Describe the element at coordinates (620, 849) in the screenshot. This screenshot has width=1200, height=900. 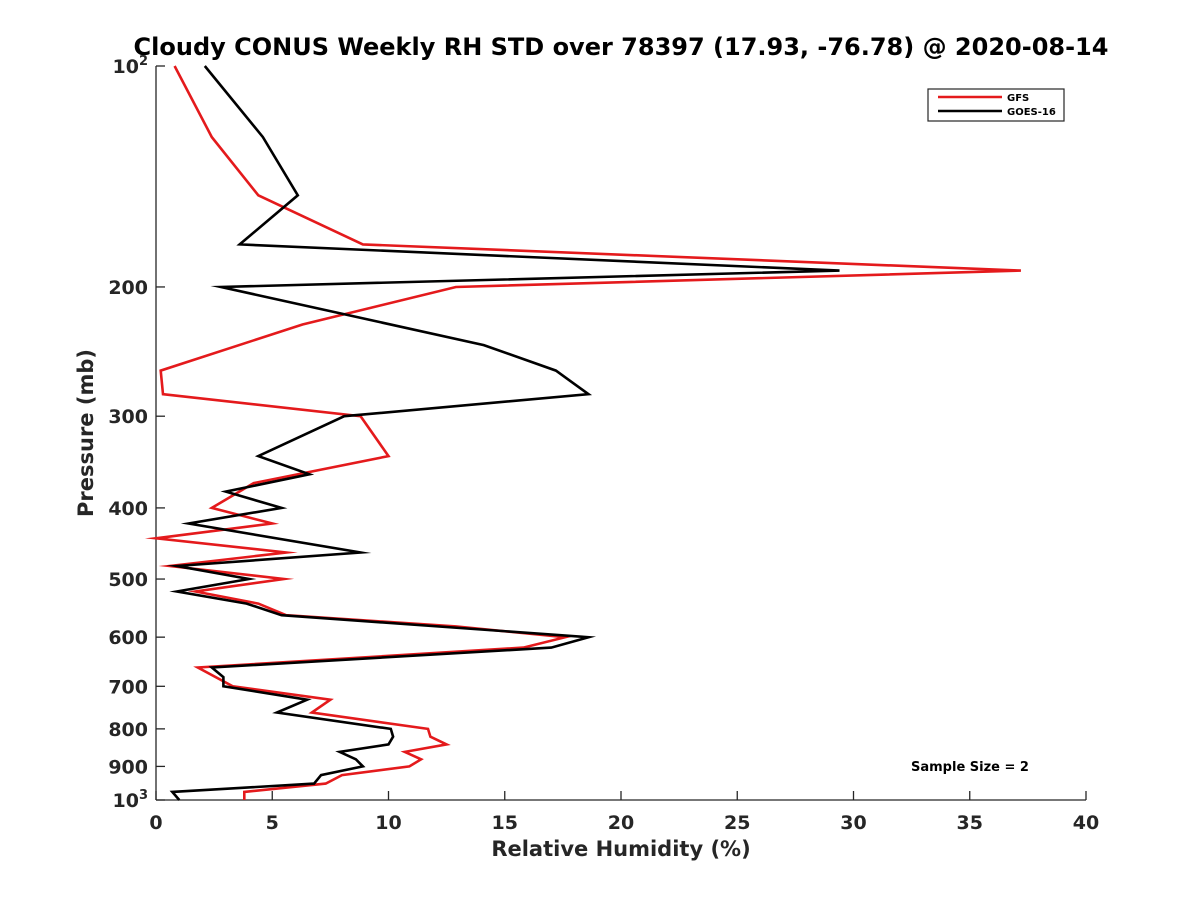
I see `x-axis-label: Relative Humidity (%)` at that location.